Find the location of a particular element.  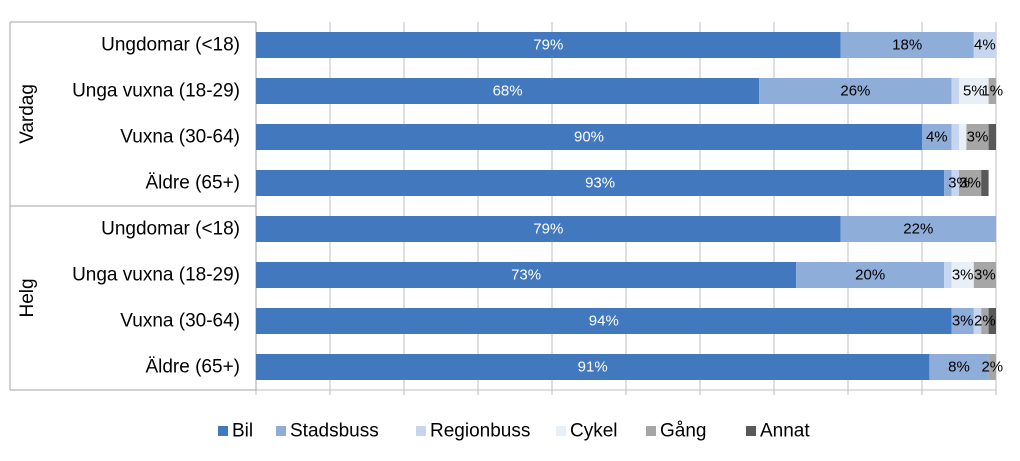

data-label-bil-3: 93% is located at coordinates (600, 183).